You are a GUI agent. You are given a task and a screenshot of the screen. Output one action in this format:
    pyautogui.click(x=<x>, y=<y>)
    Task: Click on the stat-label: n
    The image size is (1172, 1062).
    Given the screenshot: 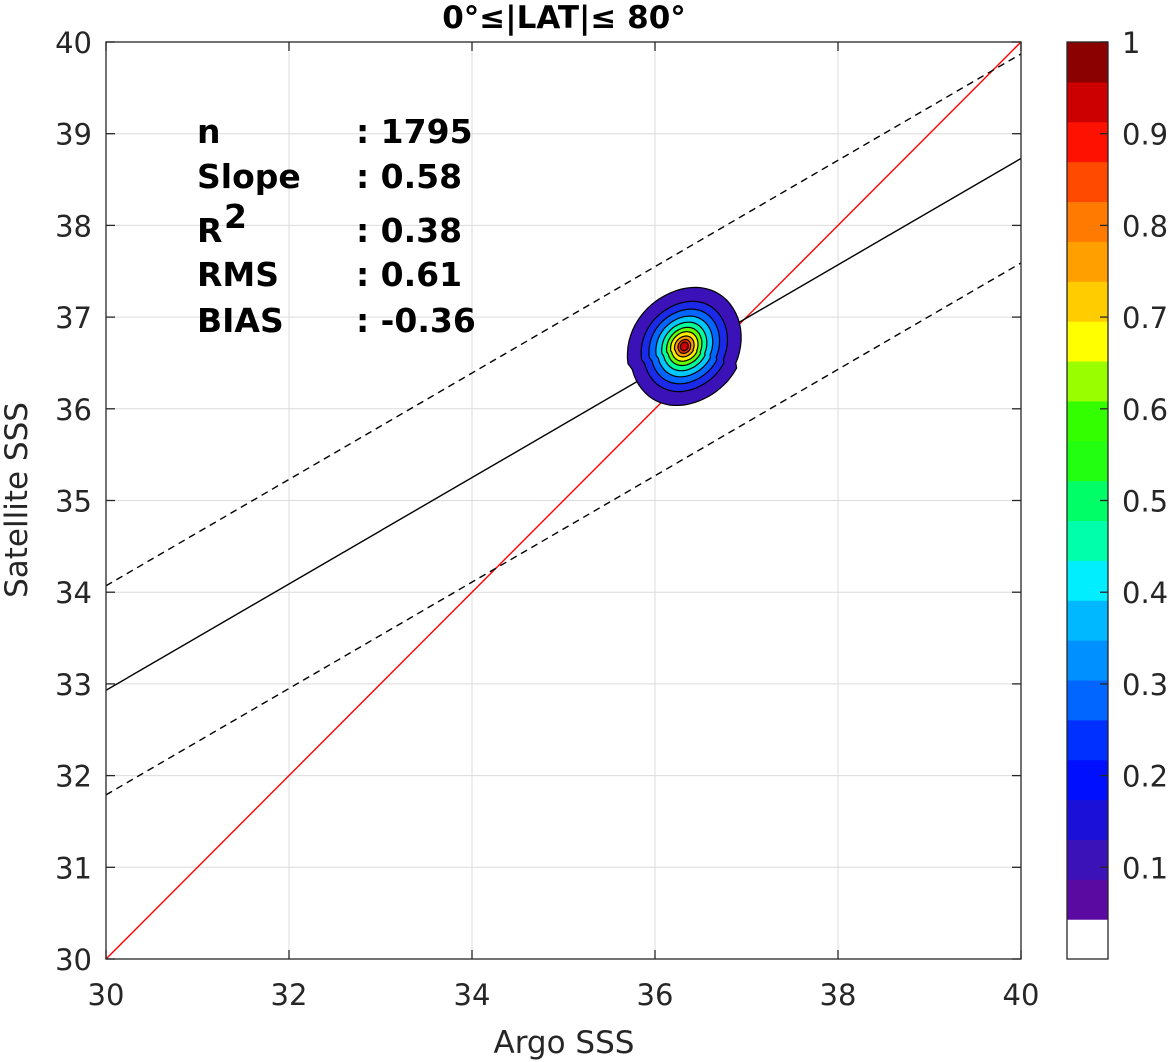 What is the action you would take?
    pyautogui.click(x=209, y=131)
    